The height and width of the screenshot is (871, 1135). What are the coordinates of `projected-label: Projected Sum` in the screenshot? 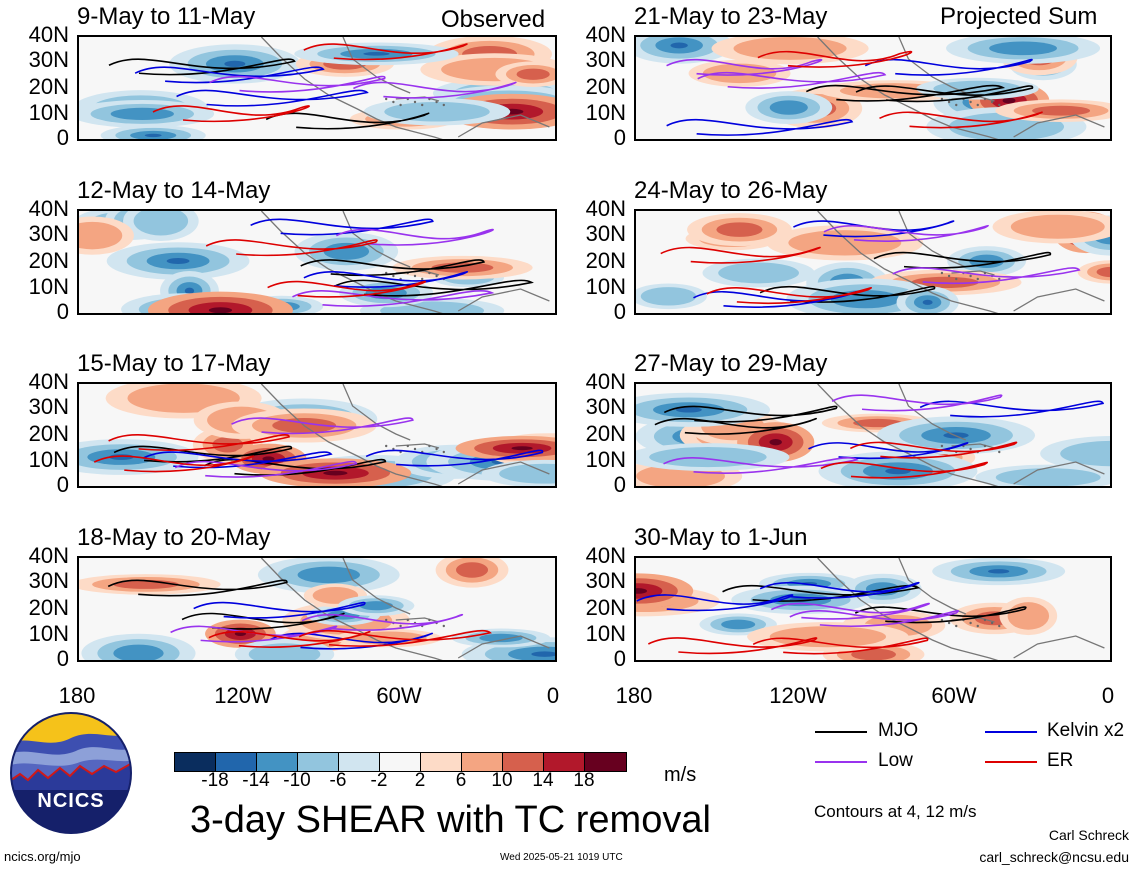 It's located at (1019, 16).